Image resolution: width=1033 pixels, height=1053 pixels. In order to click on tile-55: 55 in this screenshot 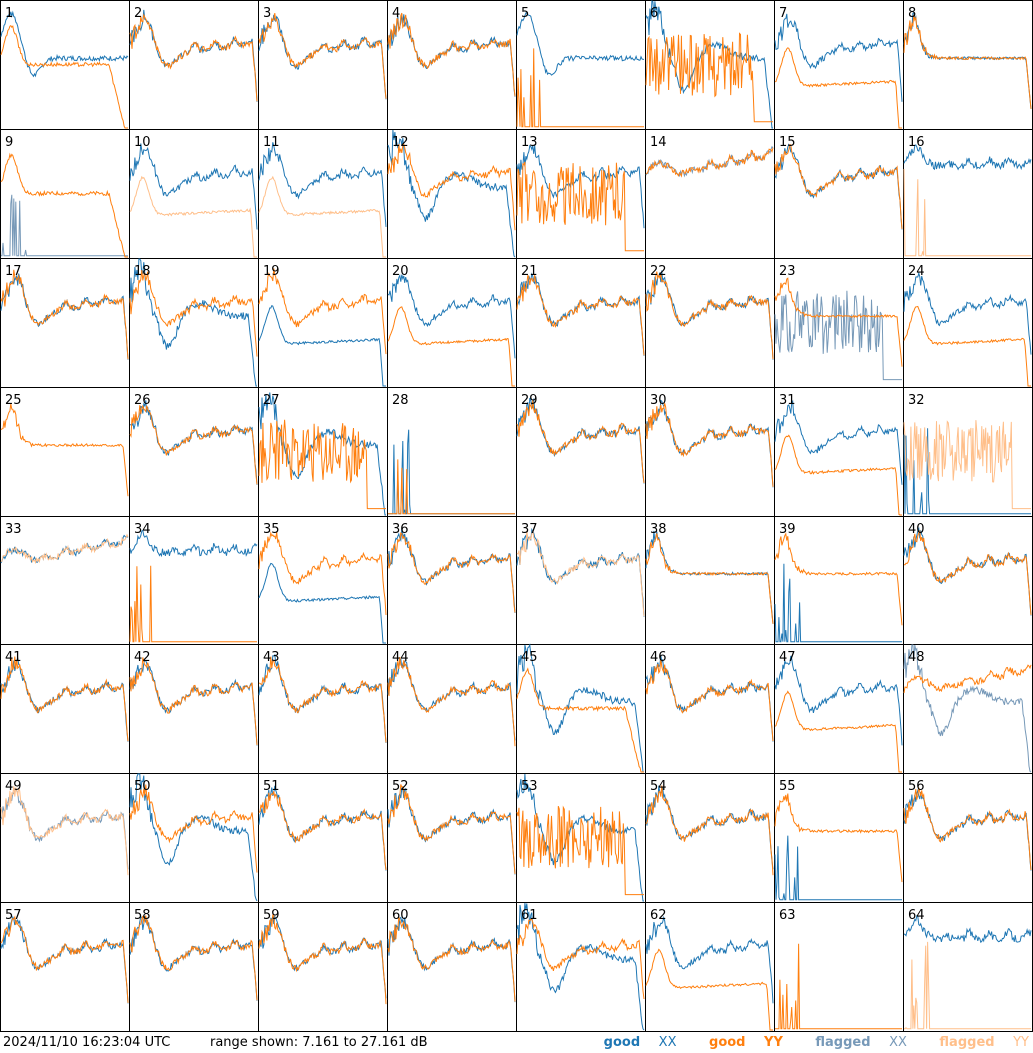, I will do `click(839, 838)`.